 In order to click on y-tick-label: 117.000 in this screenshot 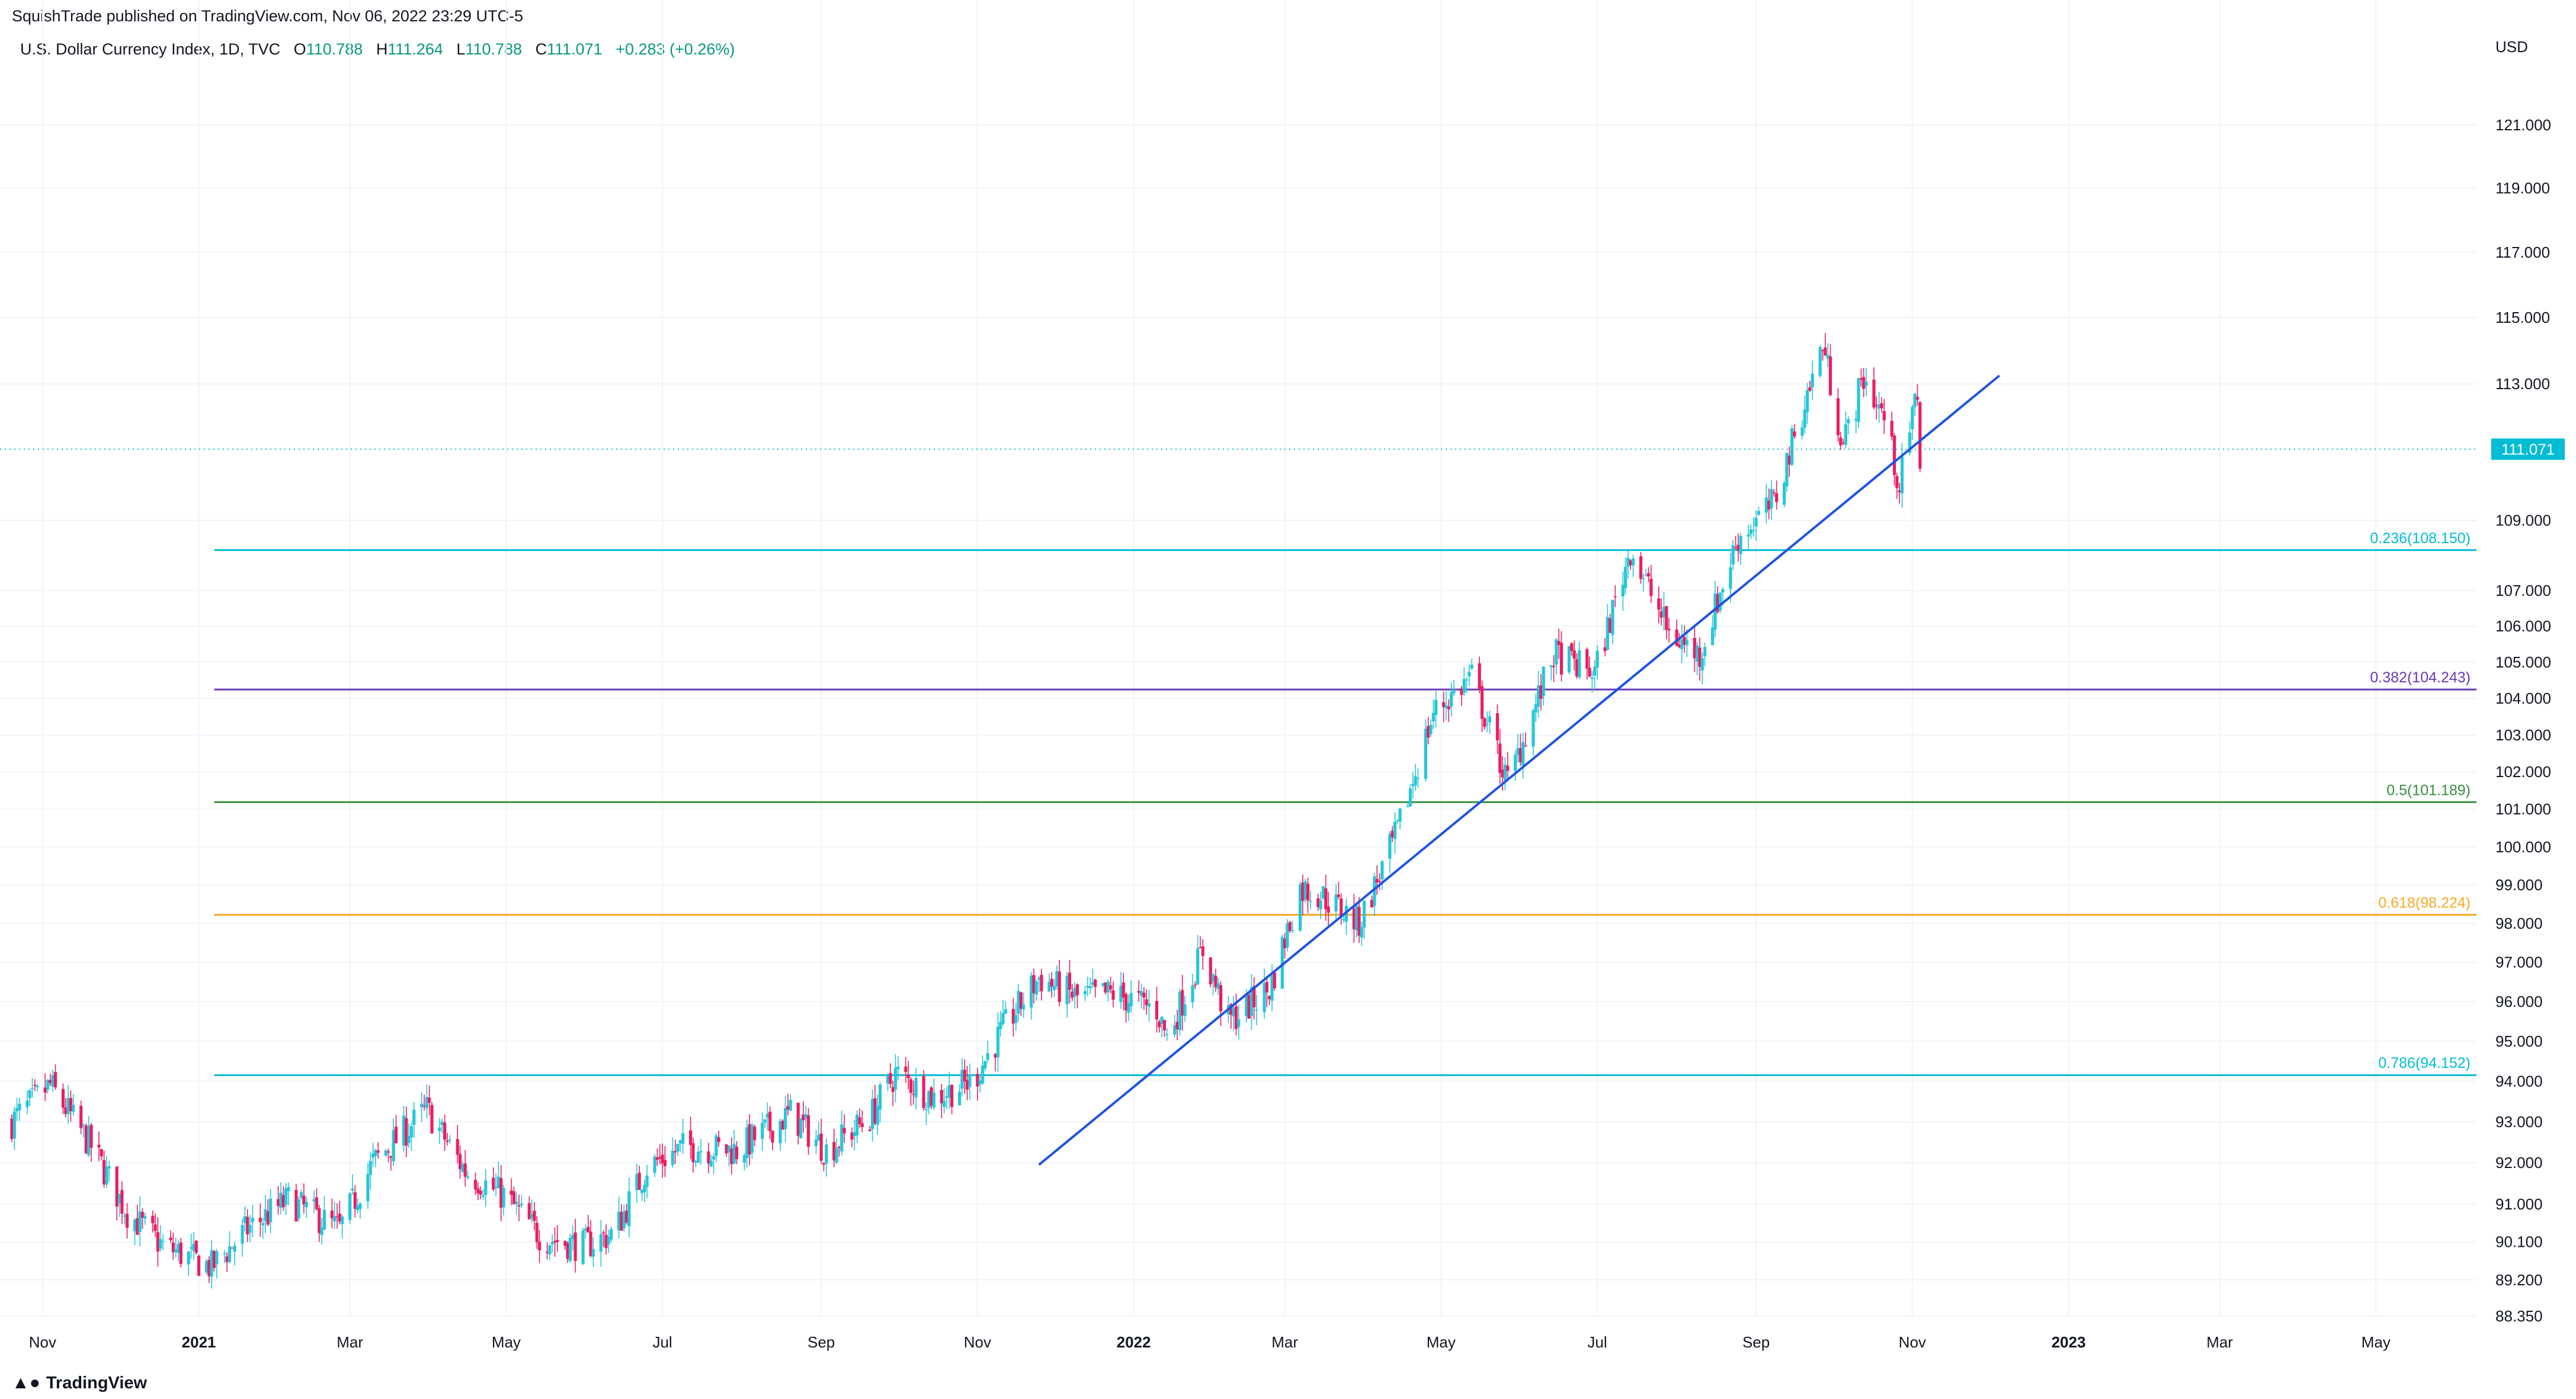, I will do `click(2523, 252)`.